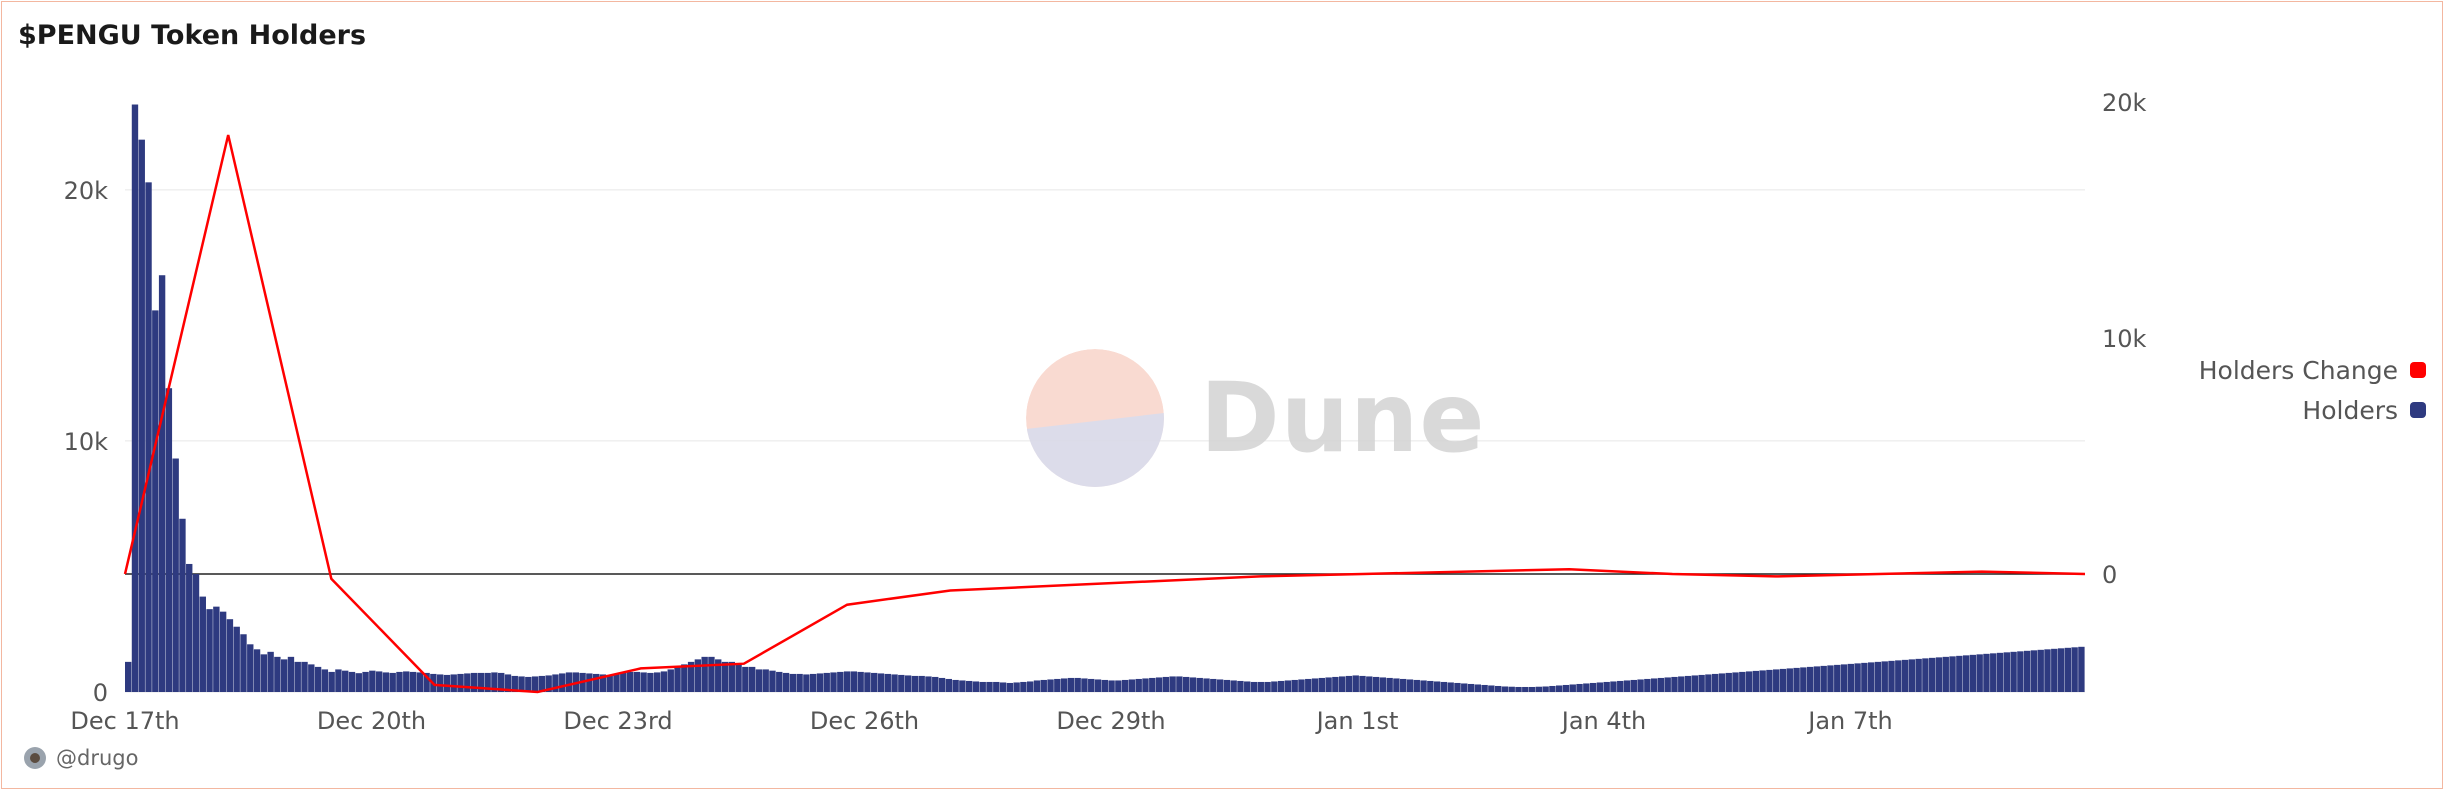 The height and width of the screenshot is (794, 2446). I want to click on legend-label: Holders Change, so click(2298, 370).